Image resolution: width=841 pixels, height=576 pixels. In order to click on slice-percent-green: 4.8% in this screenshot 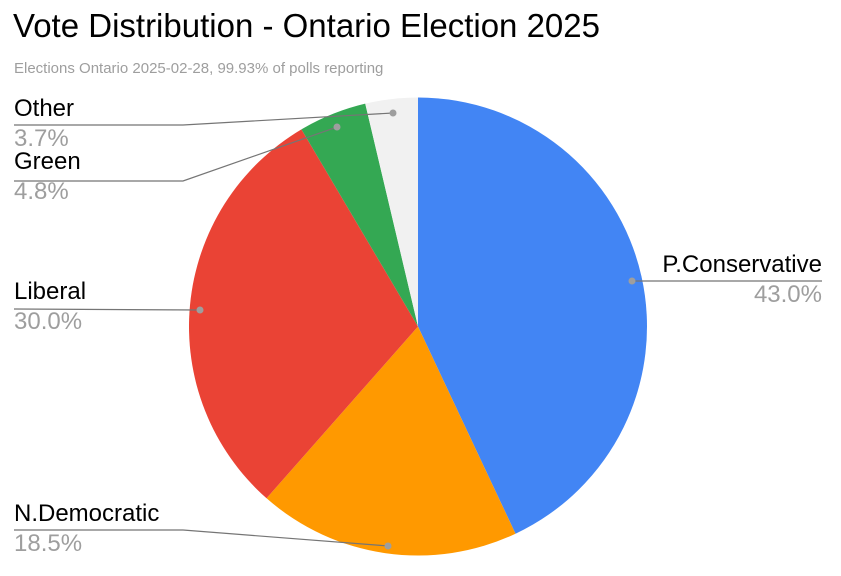, I will do `click(41, 191)`.